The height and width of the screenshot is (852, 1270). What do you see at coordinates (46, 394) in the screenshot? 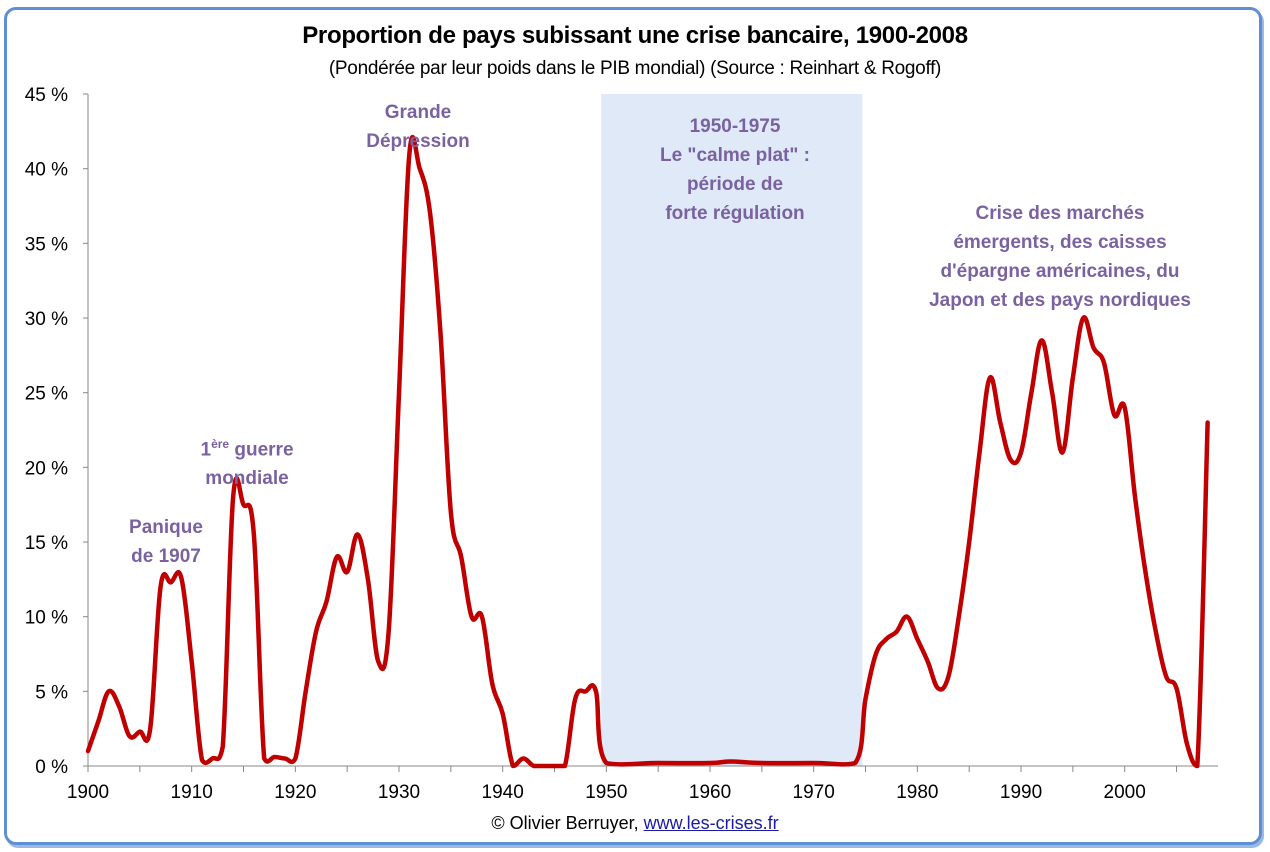
I see `y-tick-label: 25 %` at bounding box center [46, 394].